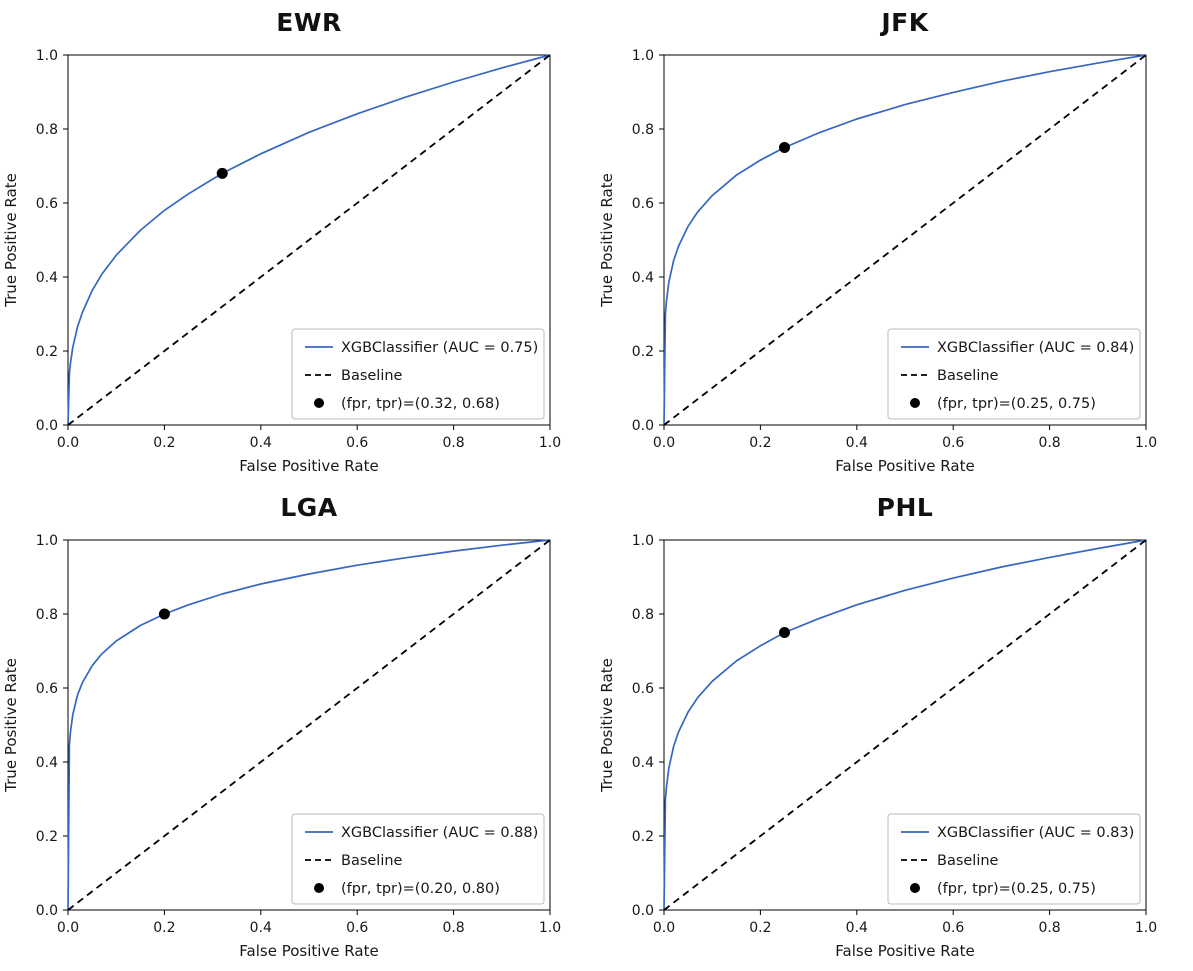 This screenshot has width=1193, height=971. I want to click on legend-entry-label: XGBClassifier (AUC = 0.88), so click(439, 833).